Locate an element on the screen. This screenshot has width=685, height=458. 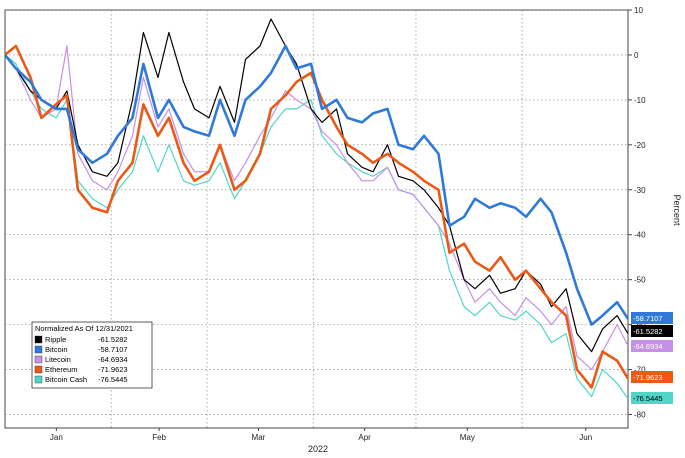
end-label-bitcoin-cash: -76.5445 is located at coordinates (652, 398).